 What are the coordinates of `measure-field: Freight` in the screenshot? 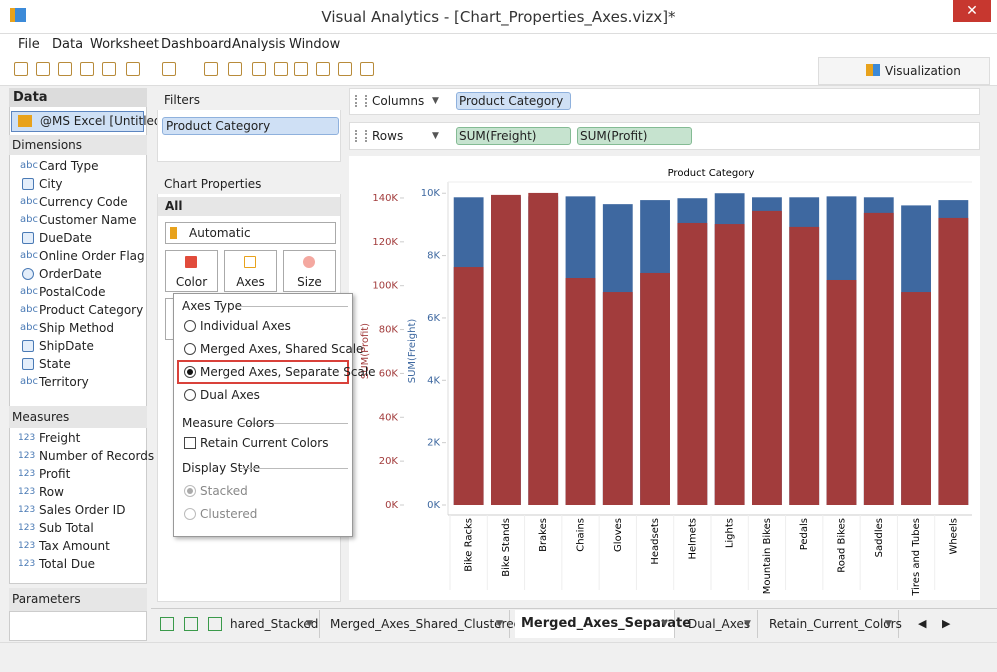 It's located at (60, 438).